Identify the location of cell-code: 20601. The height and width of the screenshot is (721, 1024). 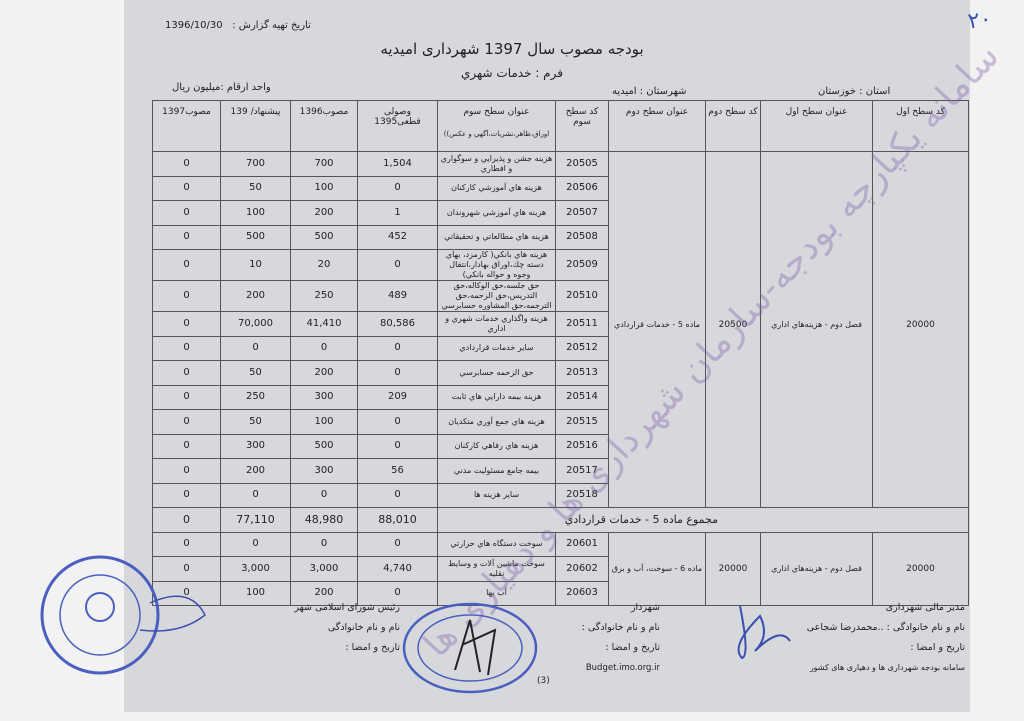
(582, 544).